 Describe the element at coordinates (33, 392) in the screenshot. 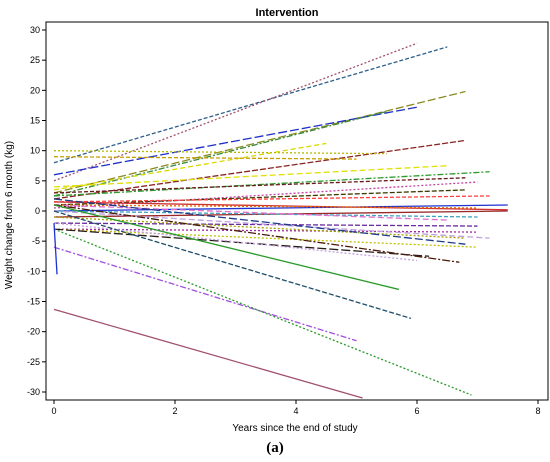

I see `y-tick-label: -30` at that location.